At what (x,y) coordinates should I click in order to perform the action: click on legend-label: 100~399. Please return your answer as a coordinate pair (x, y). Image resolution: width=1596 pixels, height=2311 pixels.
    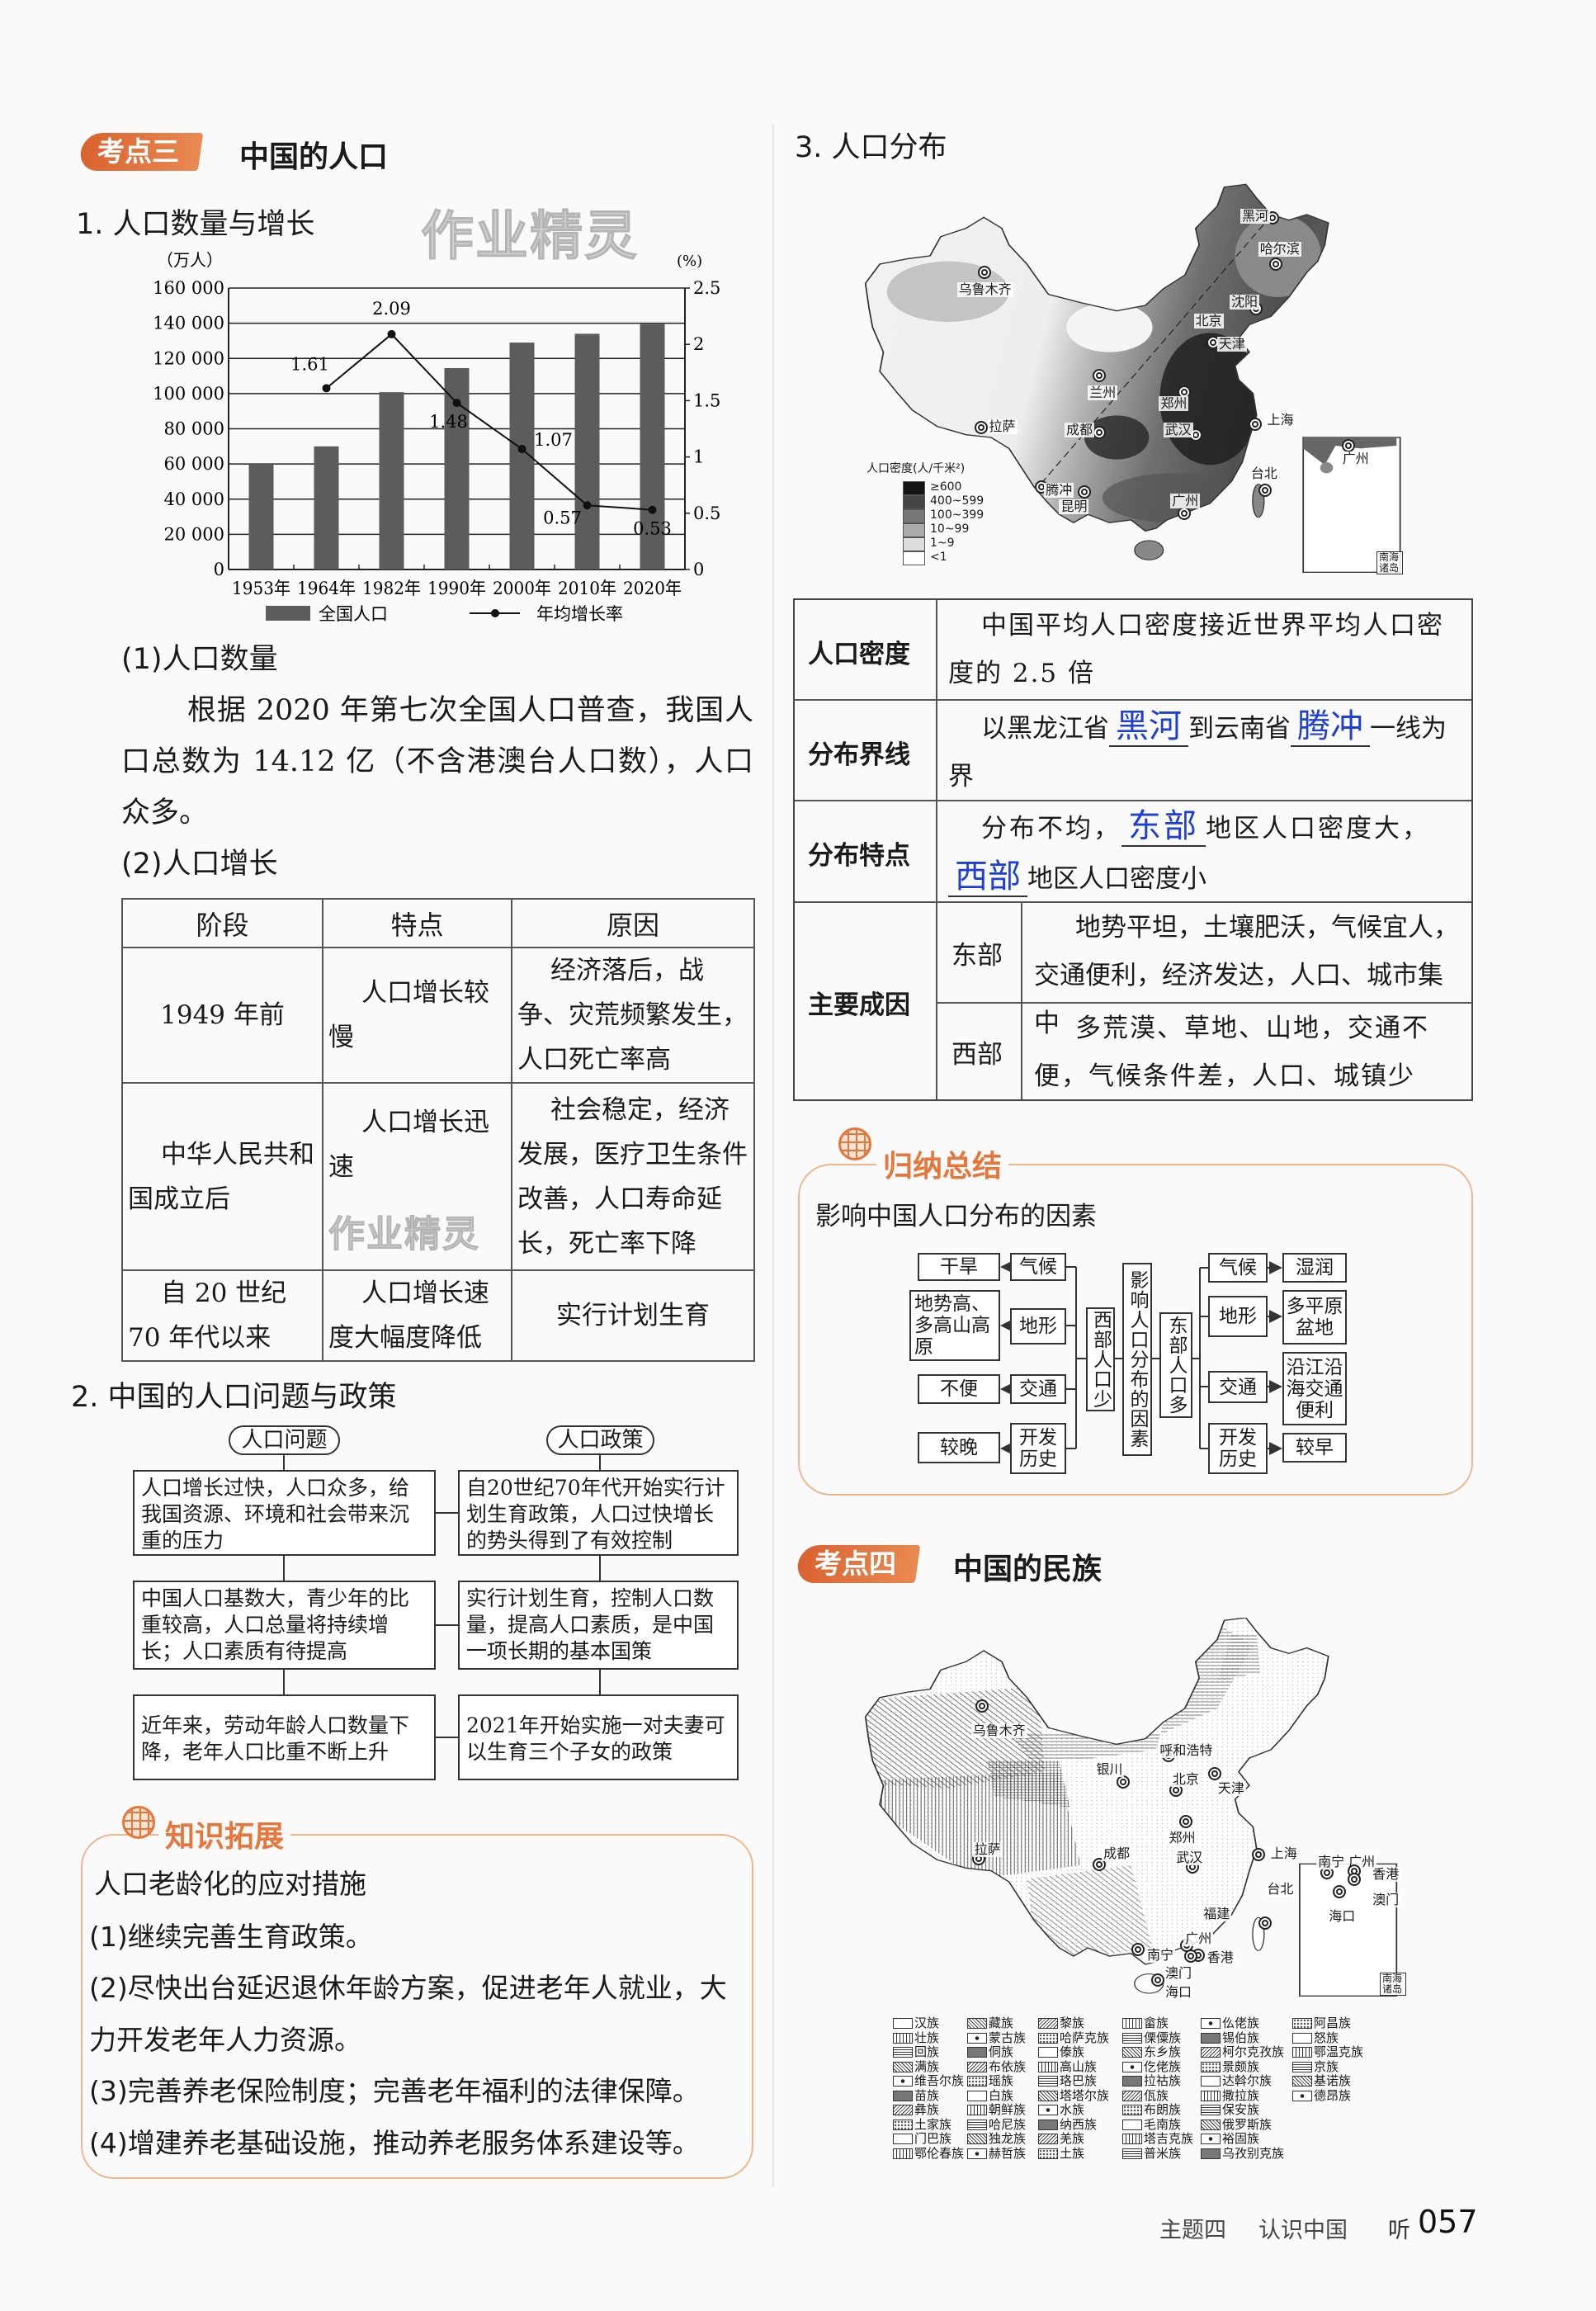
    Looking at the image, I should click on (957, 515).